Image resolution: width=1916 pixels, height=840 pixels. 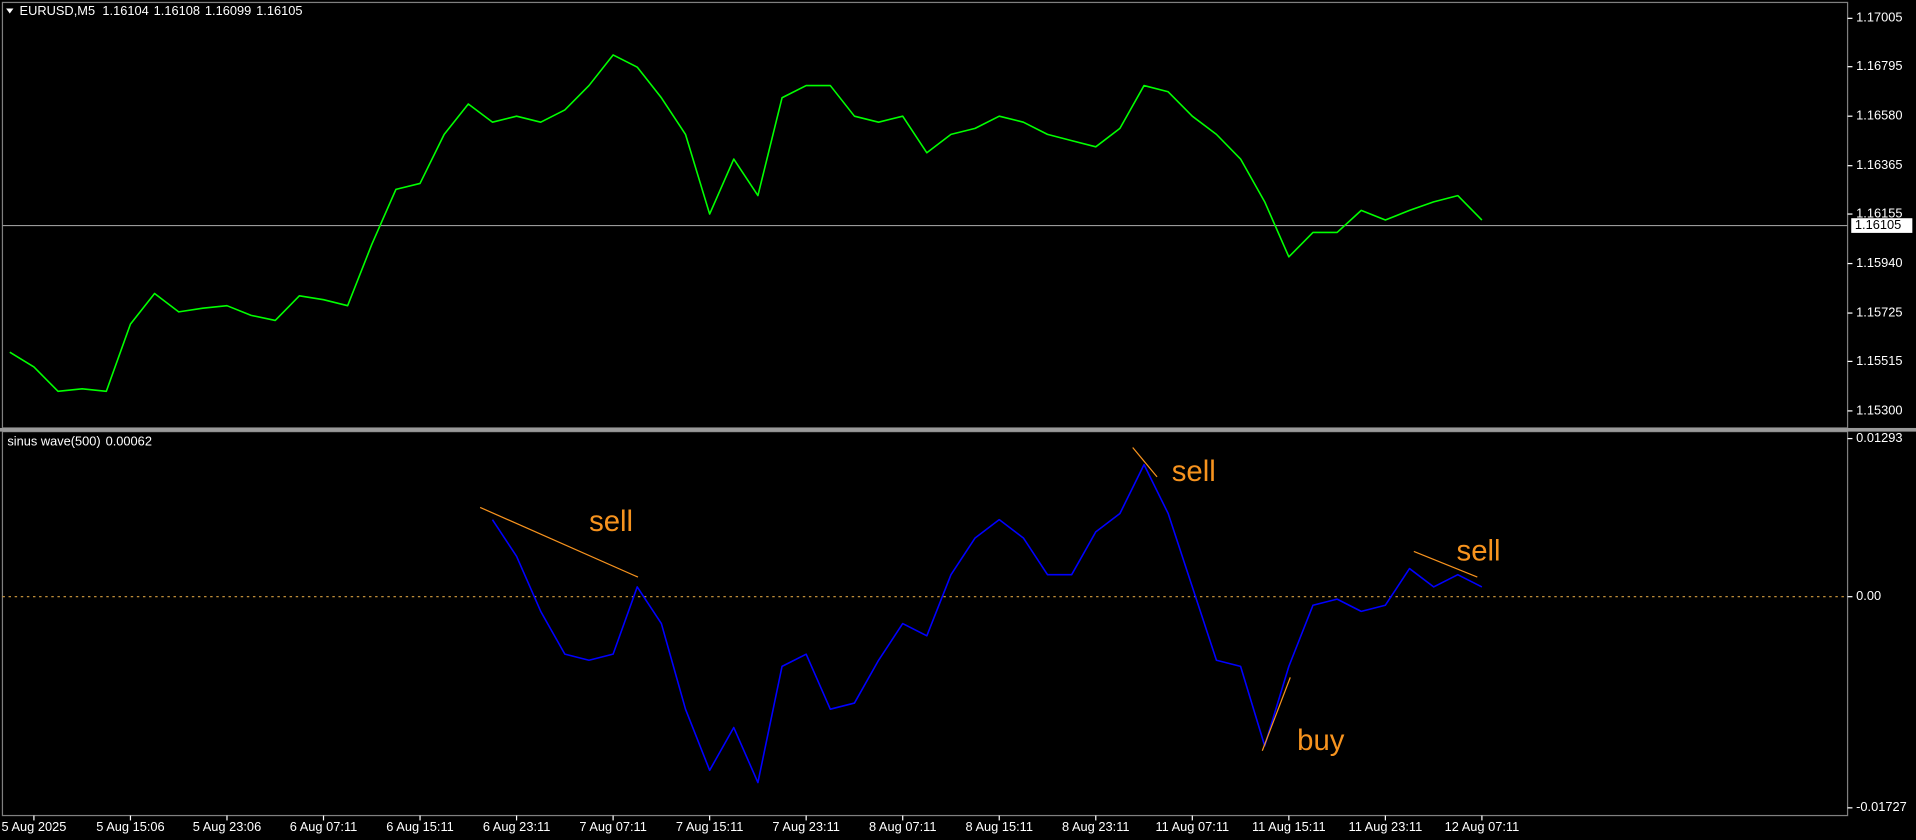 What do you see at coordinates (1386, 826) in the screenshot?
I see `x-tick-label: 11 Aug 23:11` at bounding box center [1386, 826].